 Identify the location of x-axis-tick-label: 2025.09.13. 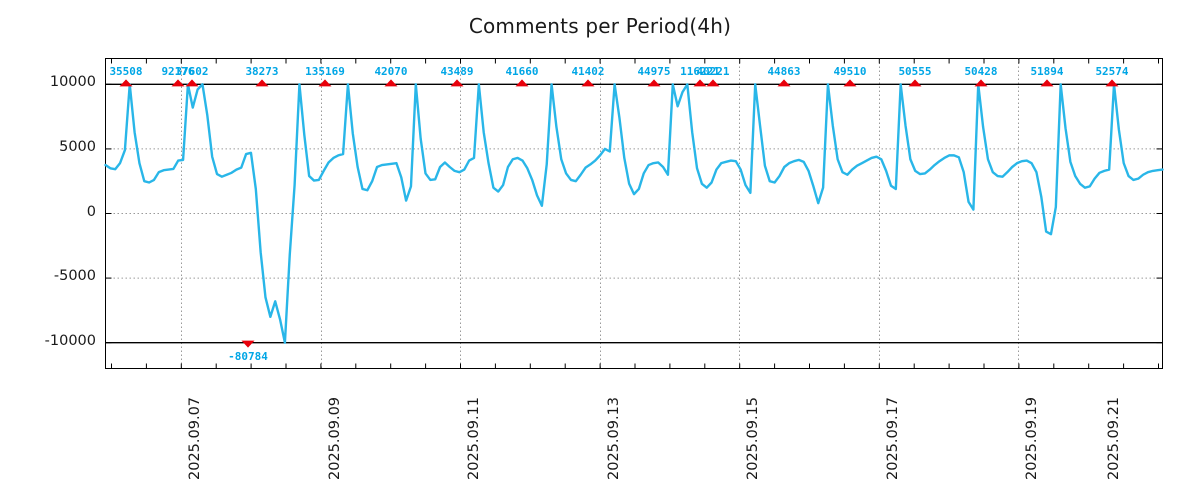
(614, 438).